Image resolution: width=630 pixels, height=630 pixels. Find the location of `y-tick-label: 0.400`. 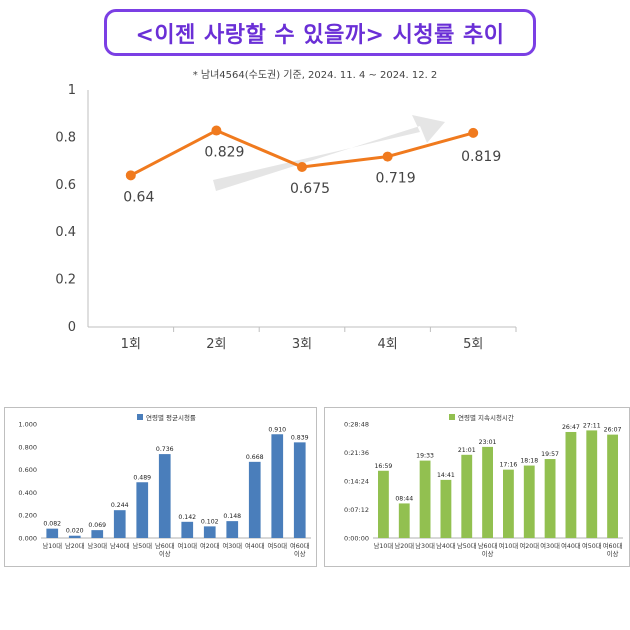

y-tick-label: 0.400 is located at coordinates (27, 493).